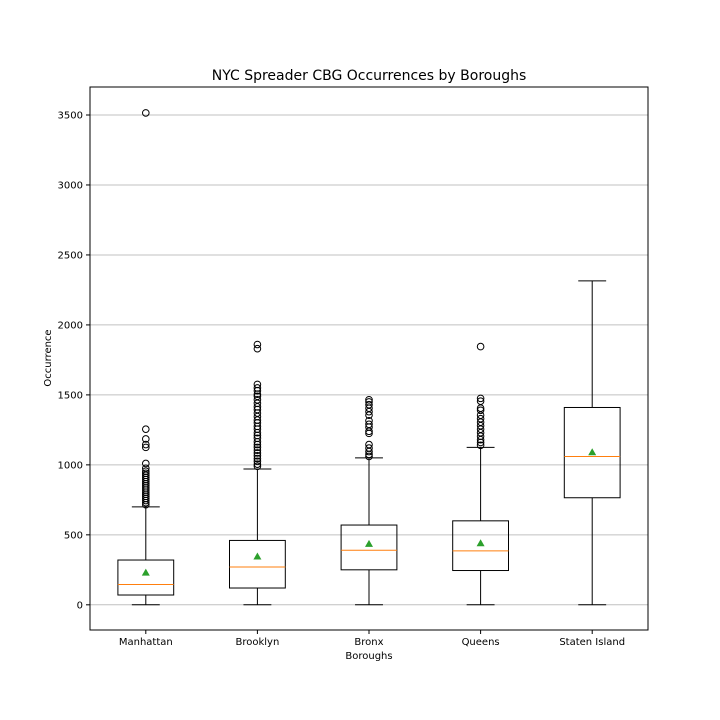  I want to click on x-tick-label: Brooklyn, so click(257, 642).